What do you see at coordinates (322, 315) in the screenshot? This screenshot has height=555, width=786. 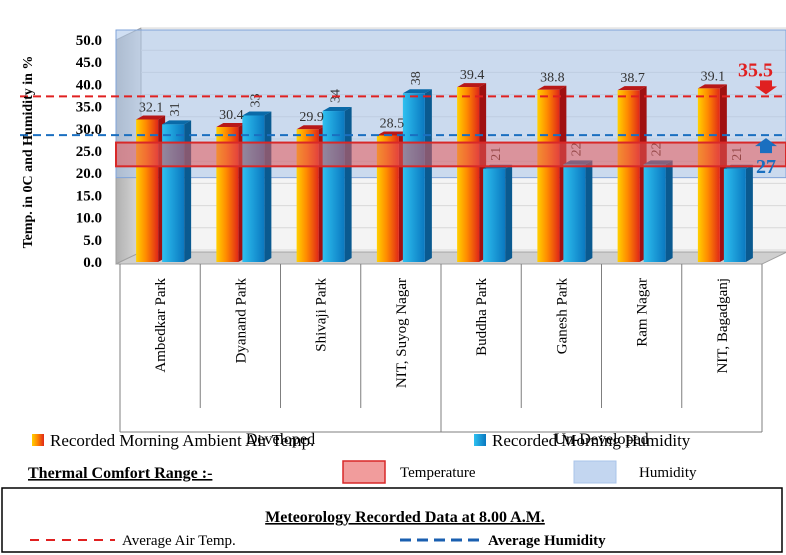 I see `category-label: Shivaji Park` at bounding box center [322, 315].